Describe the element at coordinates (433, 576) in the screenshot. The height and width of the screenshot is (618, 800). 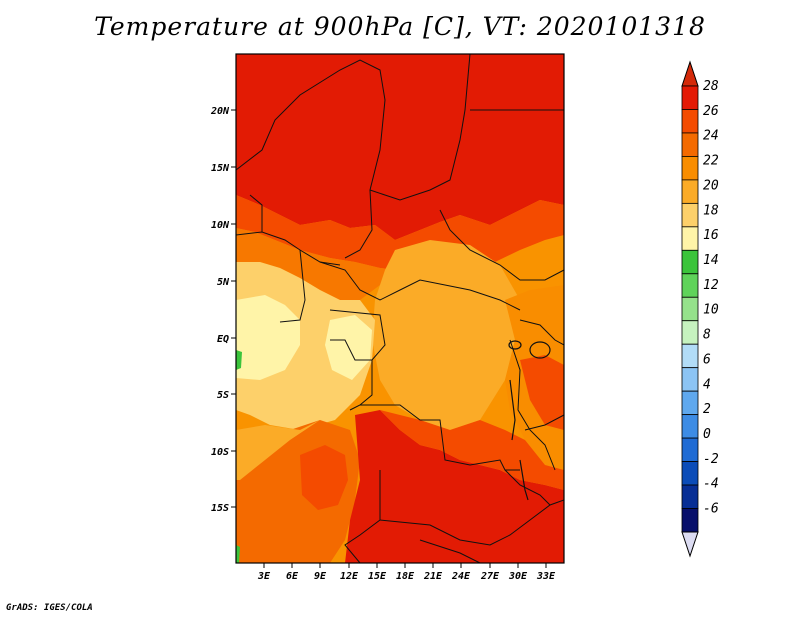
I see `lon-label-21e: 21E` at that location.